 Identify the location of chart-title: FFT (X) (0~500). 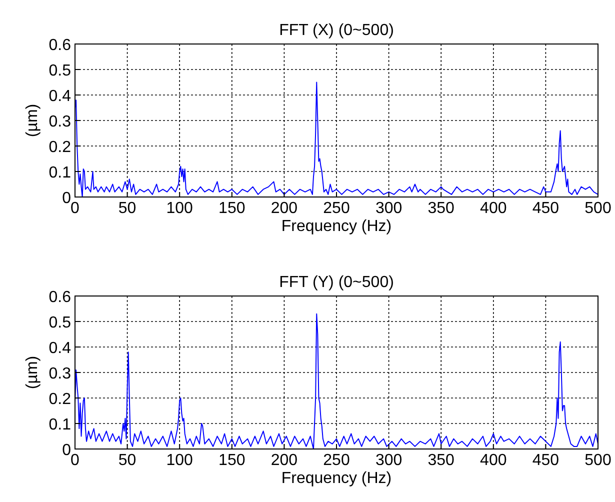
(336, 30).